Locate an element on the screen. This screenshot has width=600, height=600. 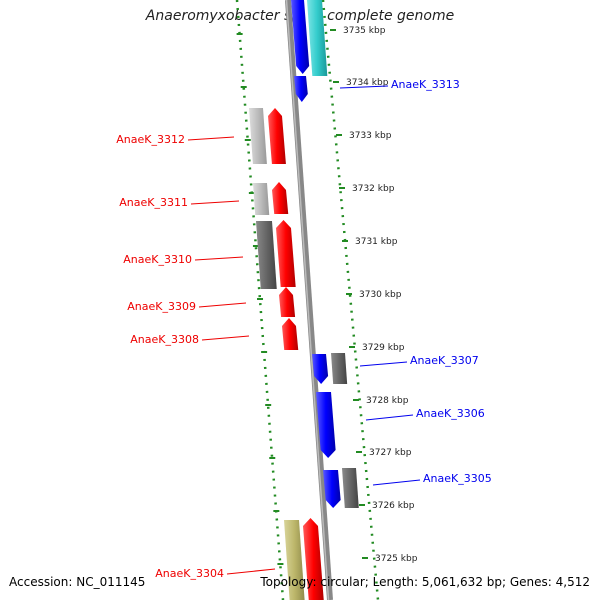
gene-label-anaek_3307: AnaeK_3307 is located at coordinates (444, 360).